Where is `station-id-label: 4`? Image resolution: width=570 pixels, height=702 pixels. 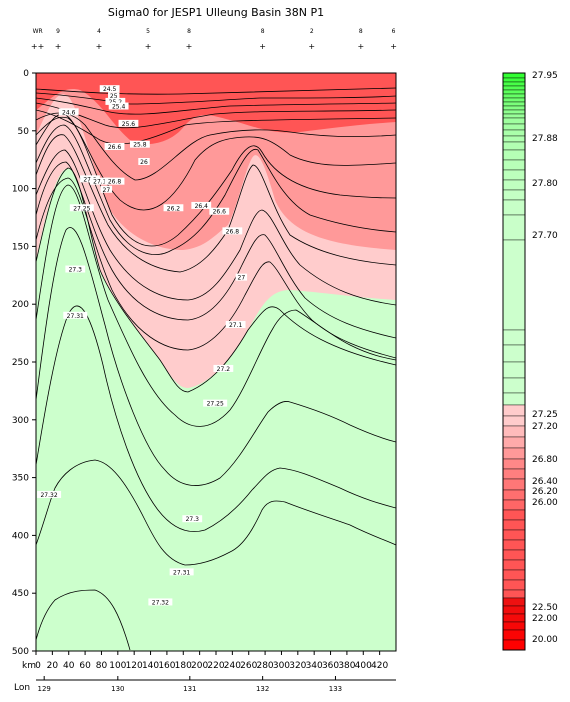 station-id-label: 4 is located at coordinates (99, 31).